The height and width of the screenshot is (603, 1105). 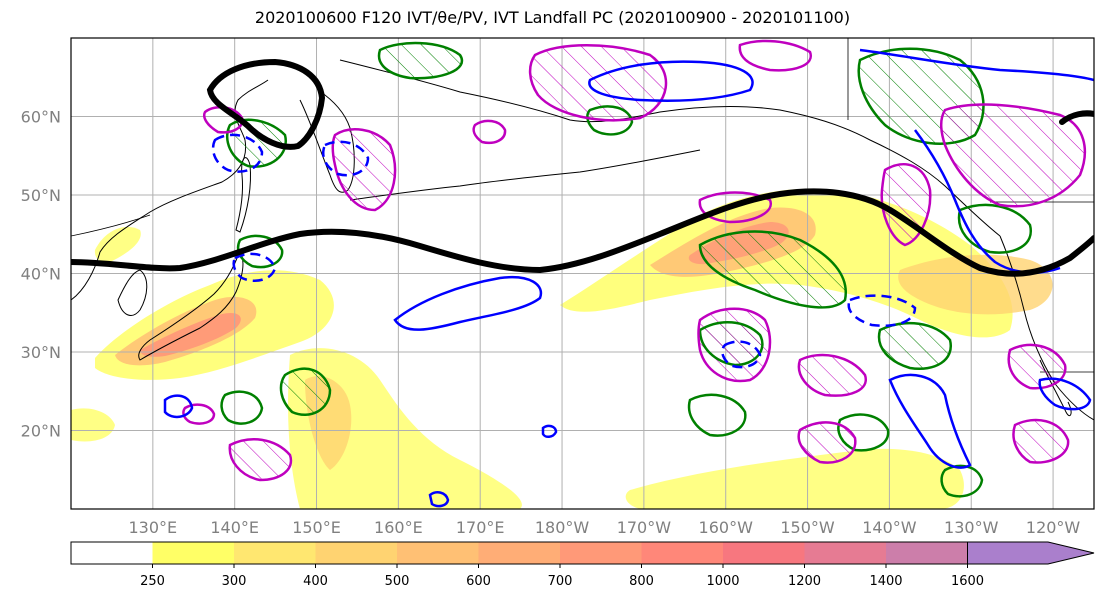 What do you see at coordinates (237, 153) in the screenshot?
I see `blue-contour-okhotsk` at bounding box center [237, 153].